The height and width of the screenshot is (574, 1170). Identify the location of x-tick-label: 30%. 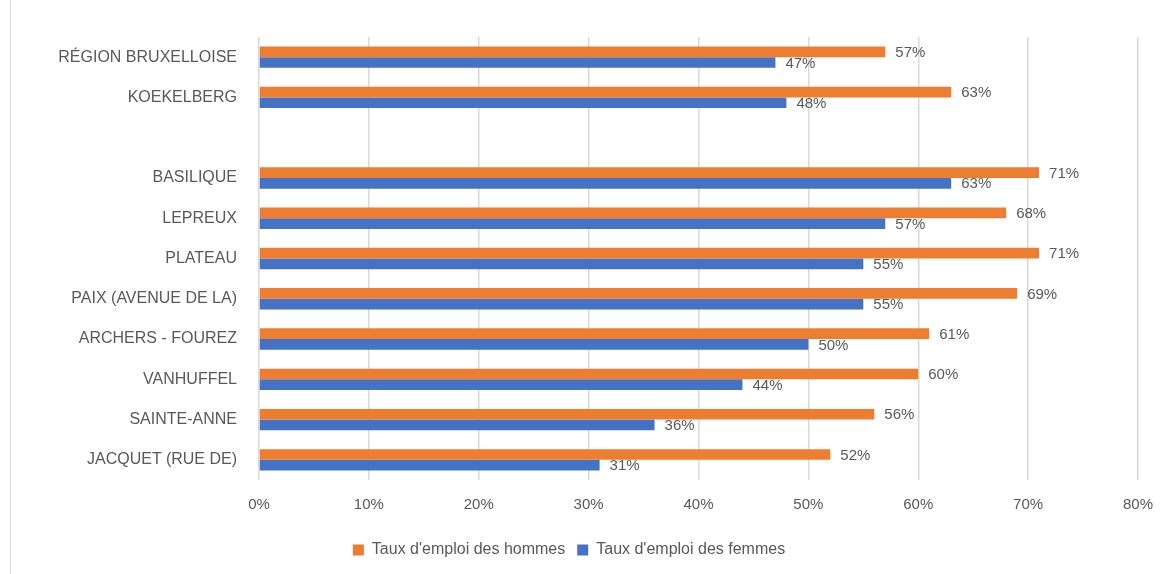
(588, 504).